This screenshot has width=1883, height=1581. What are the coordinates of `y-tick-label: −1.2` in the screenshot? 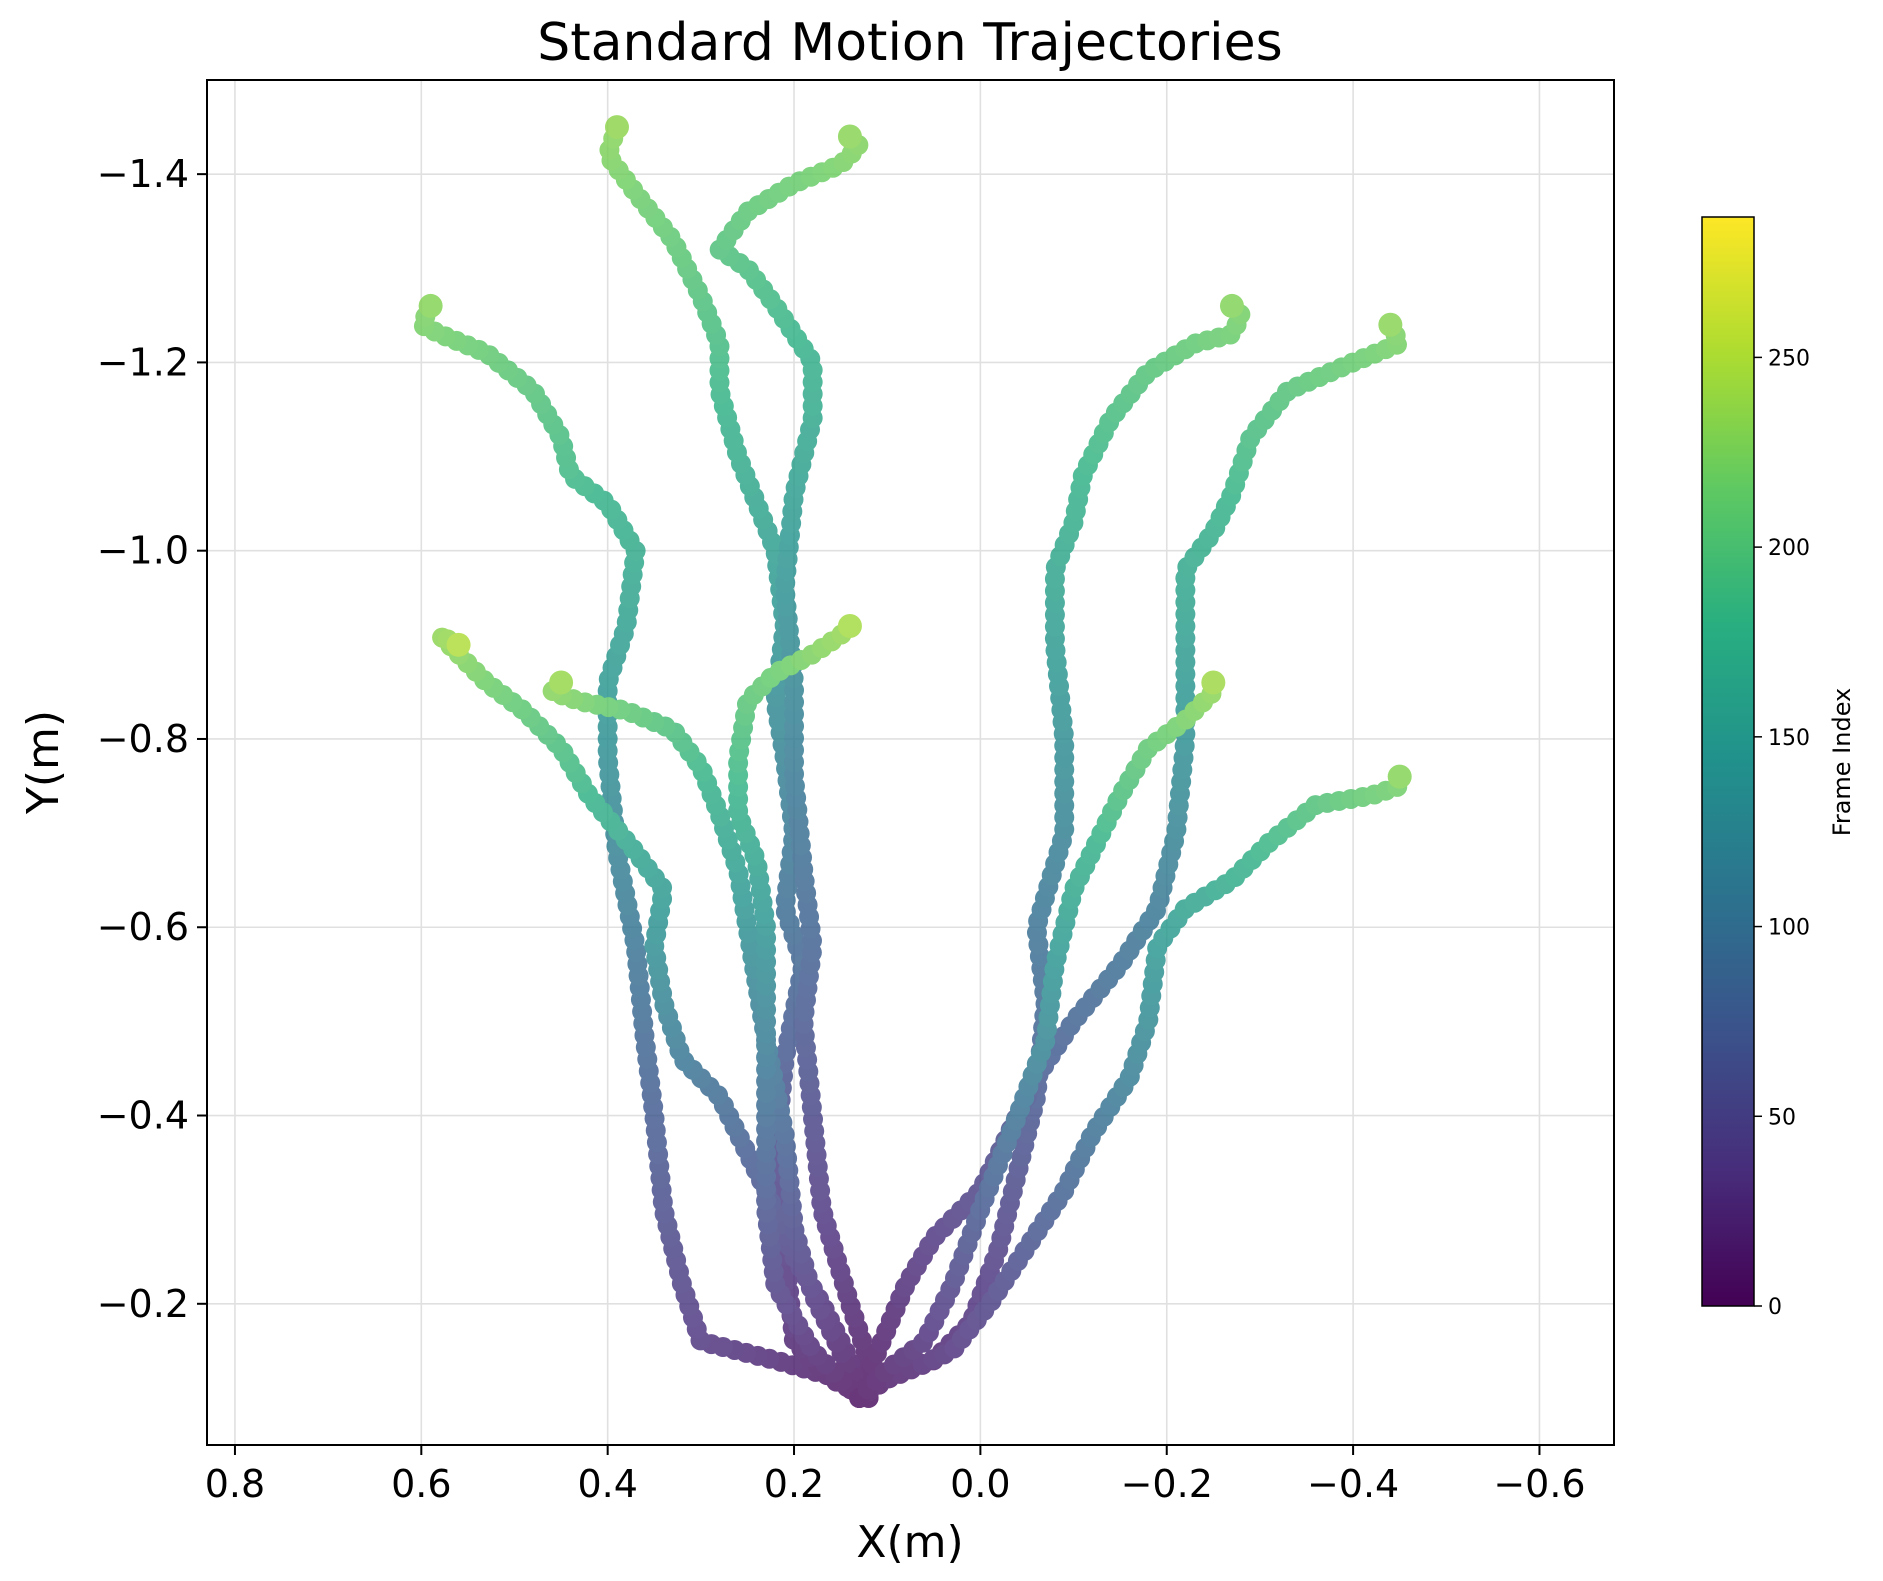 It's located at (143, 362).